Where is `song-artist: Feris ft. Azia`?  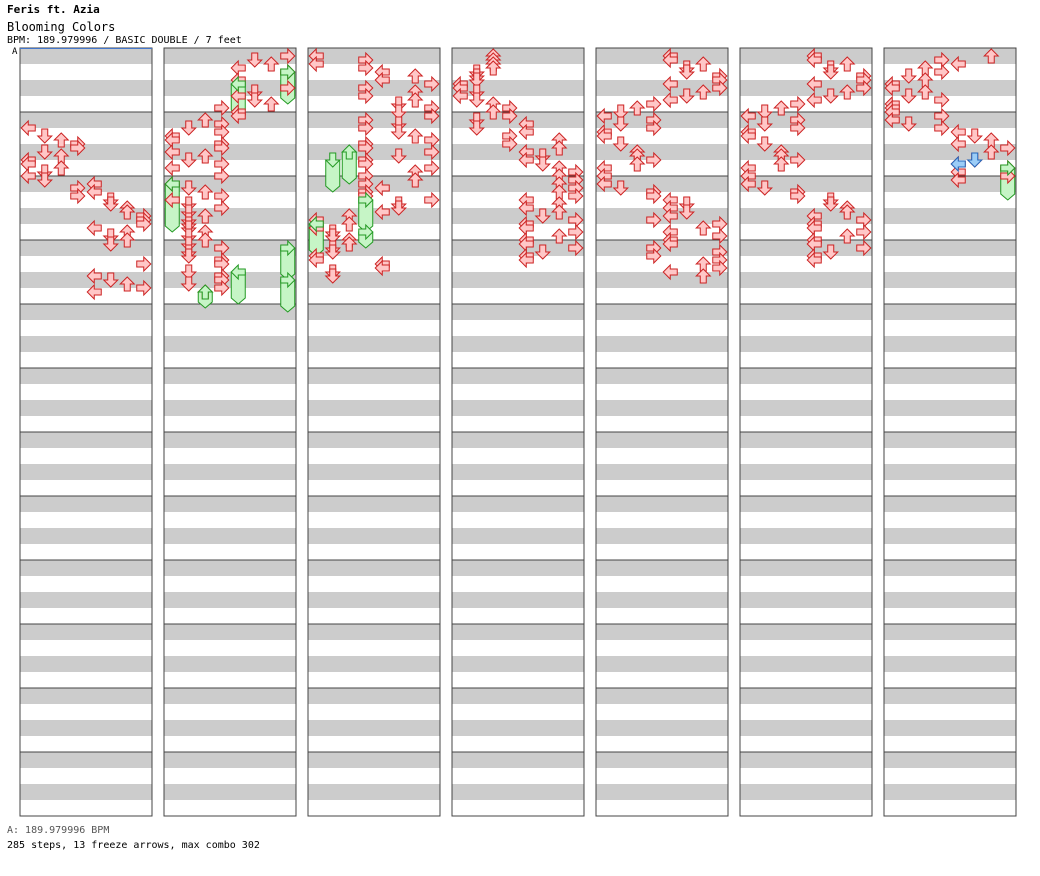
song-artist: Feris ft. Azia is located at coordinates (53, 9).